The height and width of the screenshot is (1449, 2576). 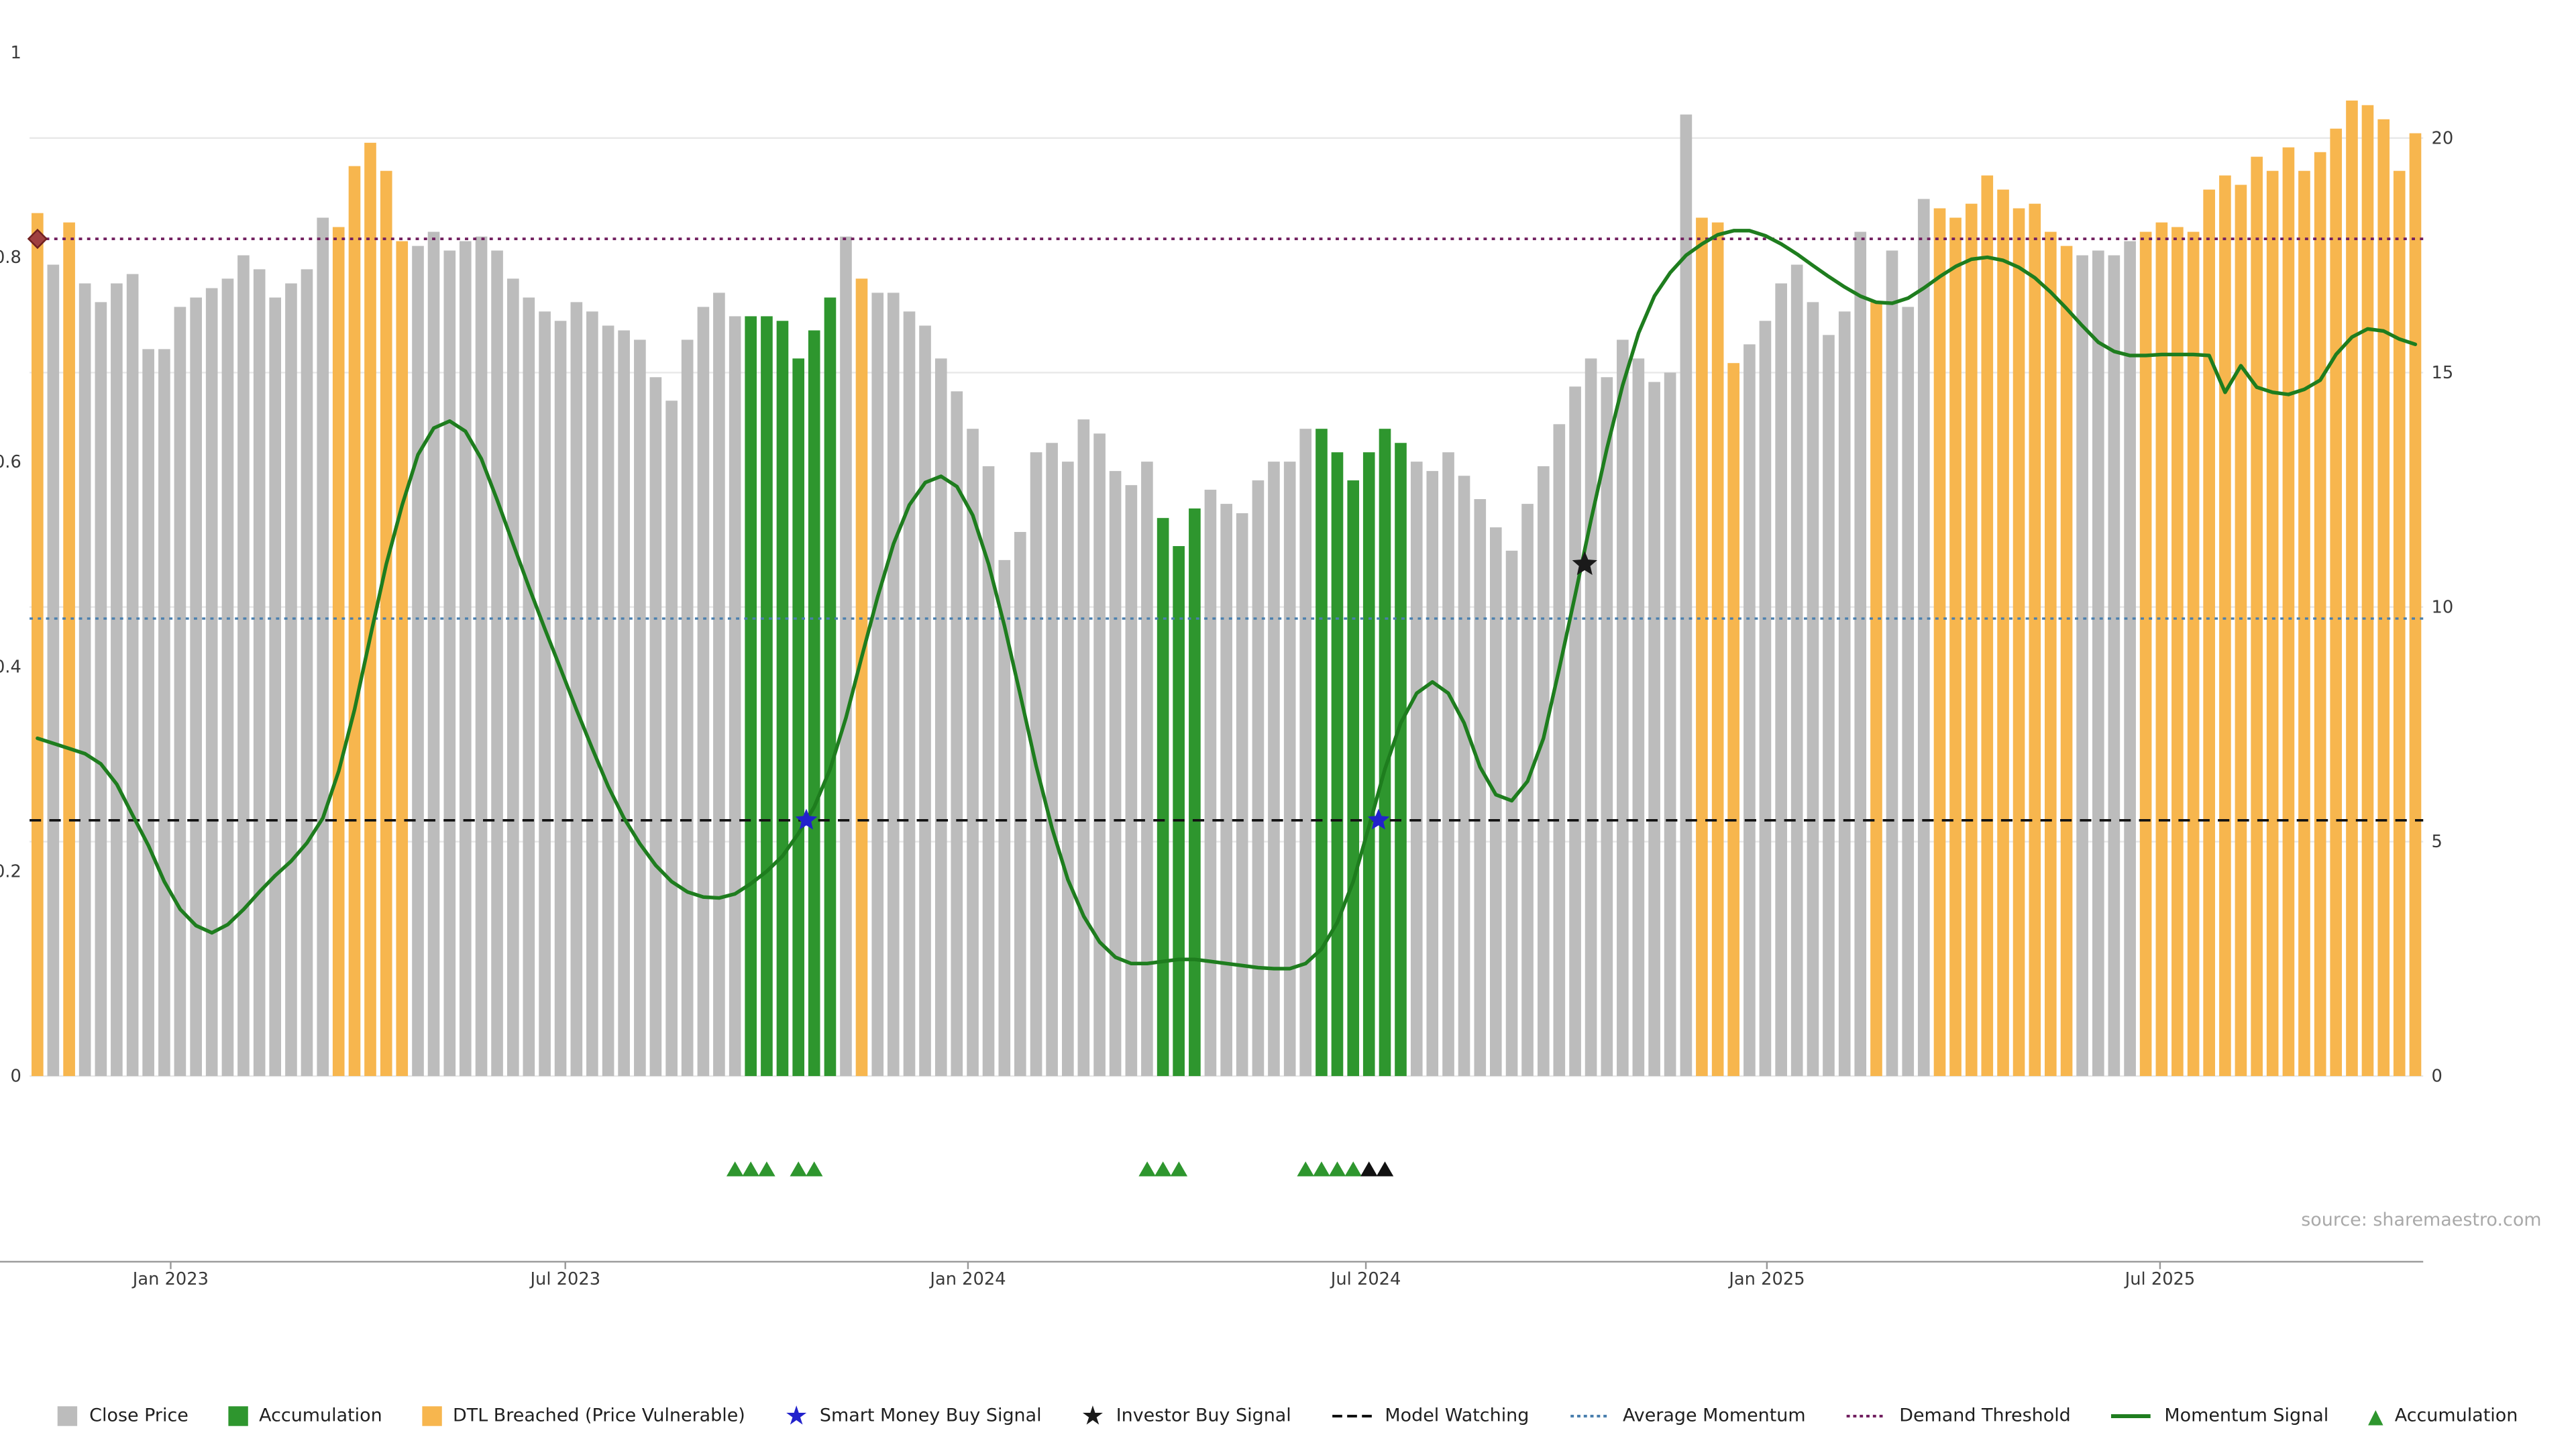 What do you see at coordinates (237, 1415) in the screenshot?
I see `square-swatch-icon` at bounding box center [237, 1415].